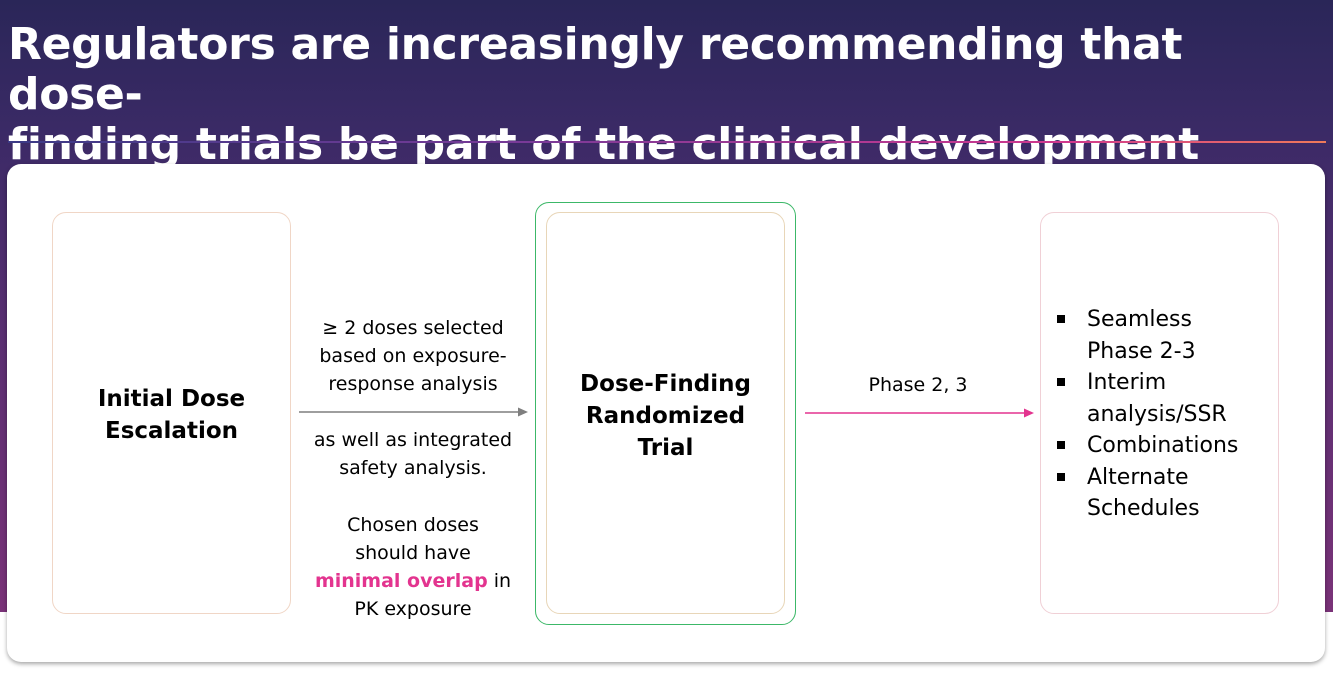 The image size is (1333, 674). I want to click on box-randomized-highlight-frame, so click(665, 413).